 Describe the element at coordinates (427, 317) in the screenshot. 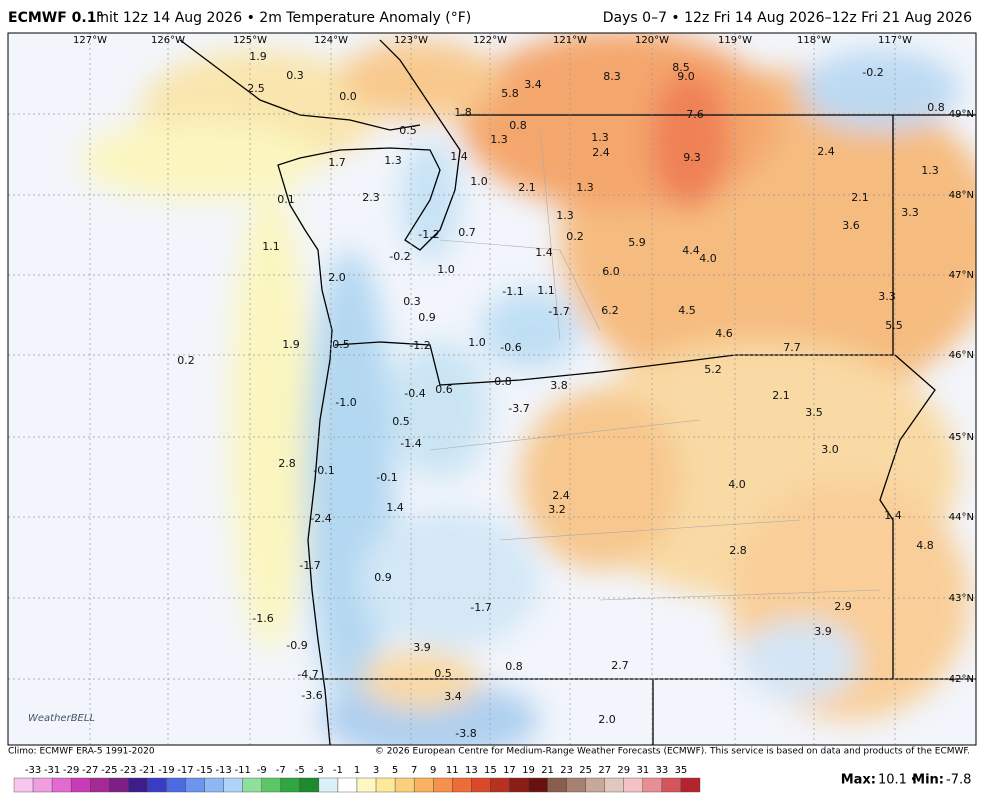

I see `anomaly-value: 0.9` at that location.